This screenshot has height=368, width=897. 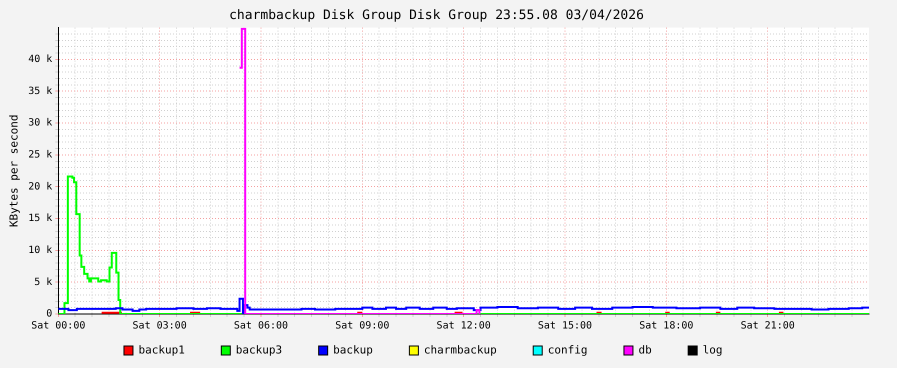 What do you see at coordinates (726, 349) in the screenshot?
I see `legend-label: log` at bounding box center [726, 349].